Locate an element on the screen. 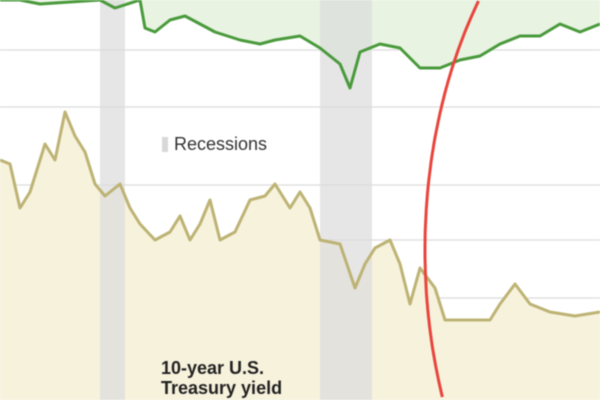 Image resolution: width=600 pixels, height=400 pixels. series-label-line2: Treasury yield is located at coordinates (222, 388).